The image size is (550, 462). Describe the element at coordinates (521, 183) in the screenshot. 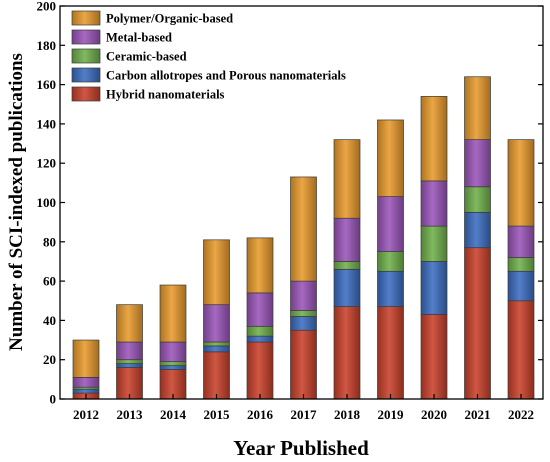

I see `bar-polymer-organic-based-2022` at that location.